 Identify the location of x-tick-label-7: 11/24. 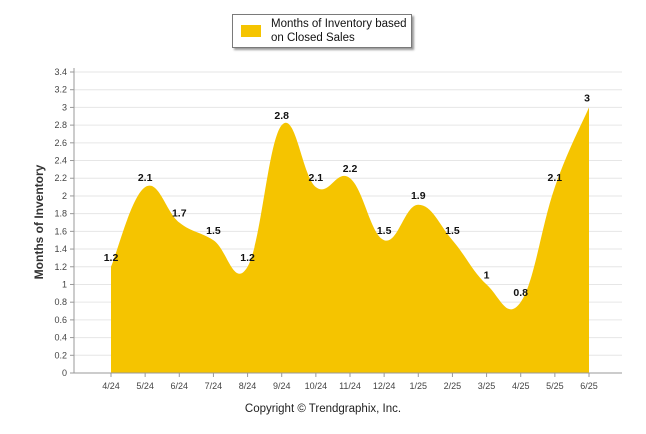
(350, 386).